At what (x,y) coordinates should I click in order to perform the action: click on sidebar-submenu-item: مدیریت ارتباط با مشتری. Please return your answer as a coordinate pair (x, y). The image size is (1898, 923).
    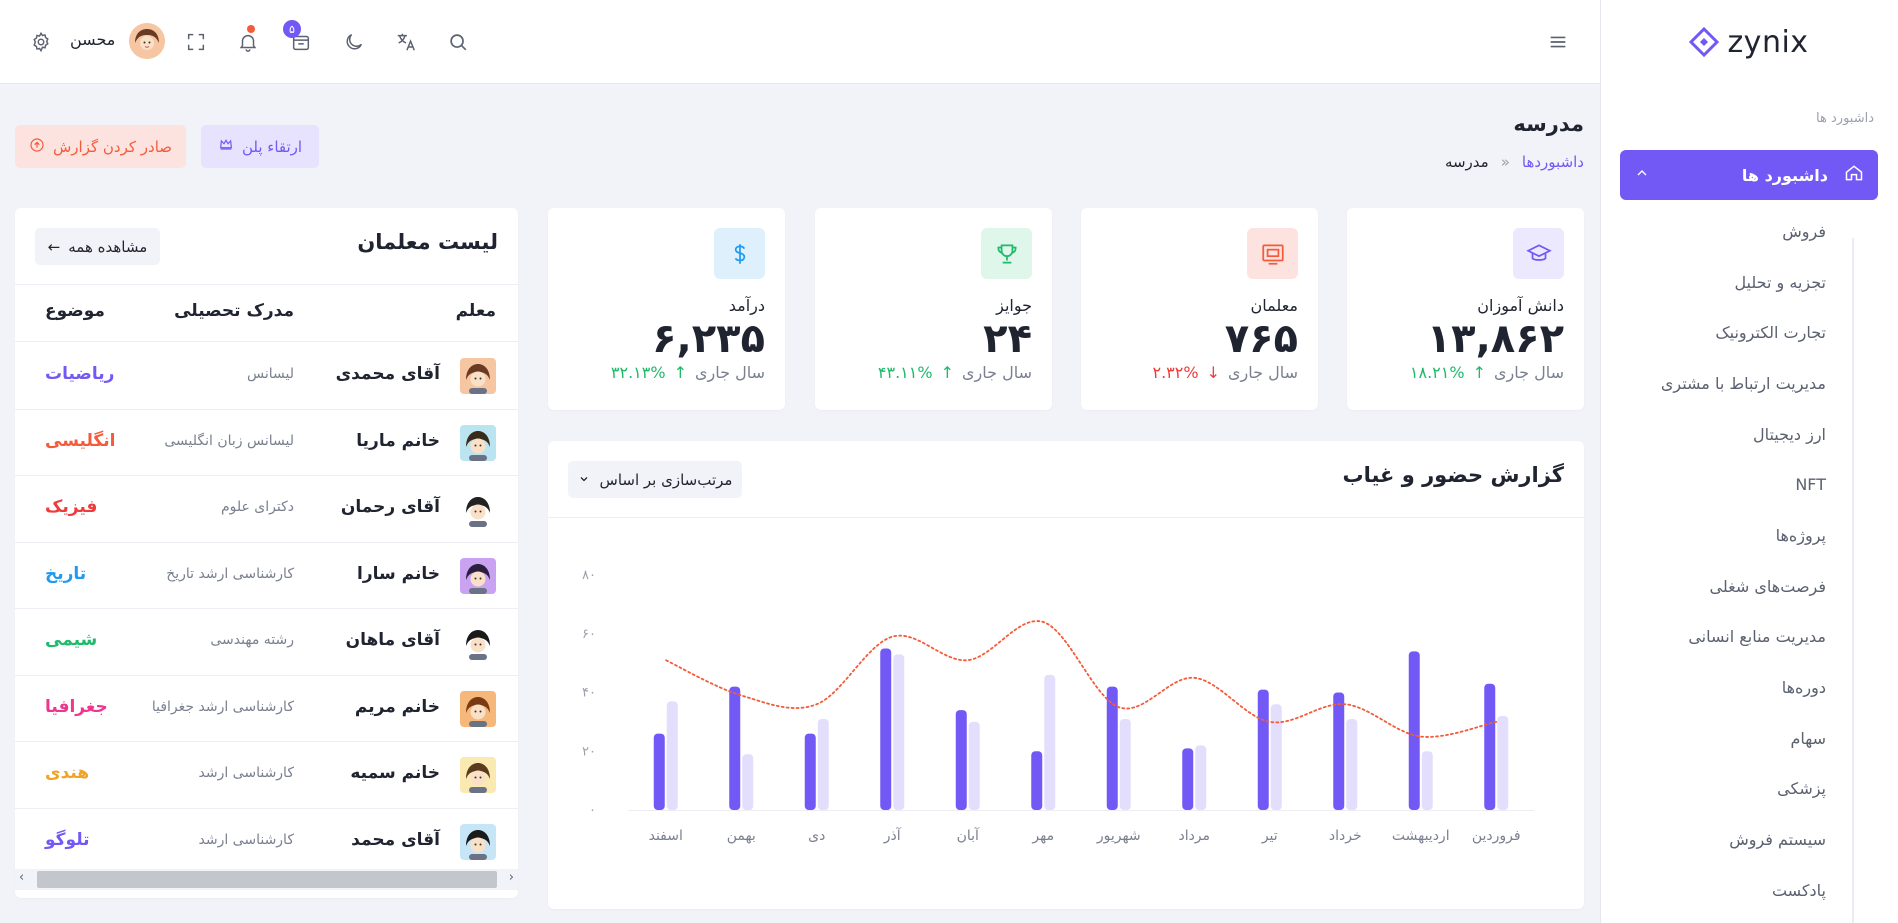
    Looking at the image, I should click on (1743, 383).